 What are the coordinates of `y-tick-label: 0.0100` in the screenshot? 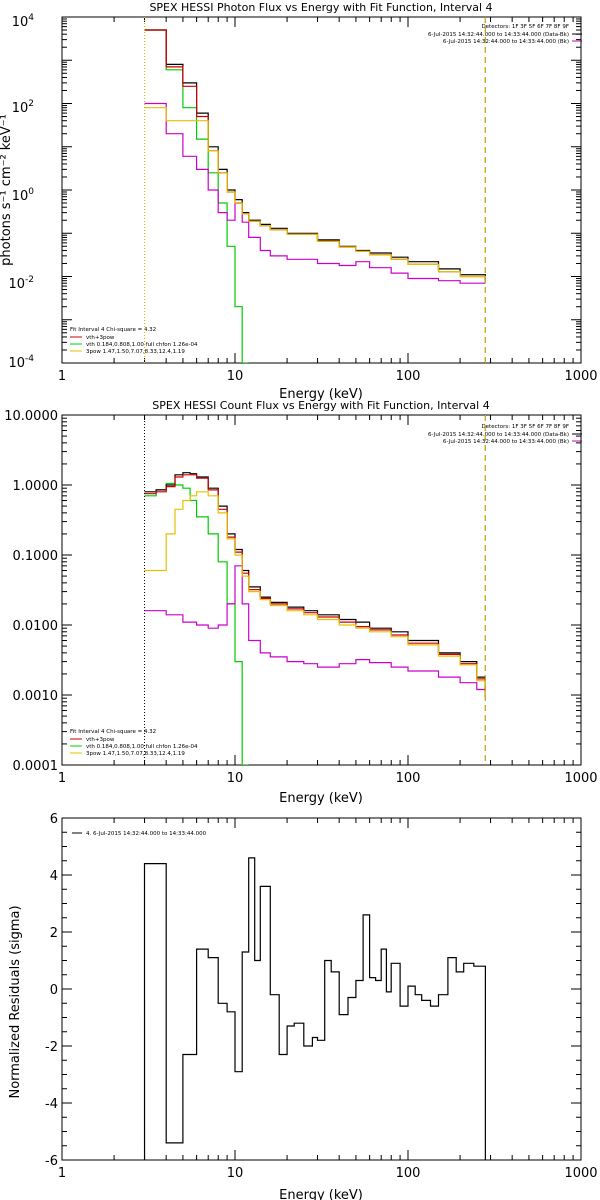 It's located at (36, 626).